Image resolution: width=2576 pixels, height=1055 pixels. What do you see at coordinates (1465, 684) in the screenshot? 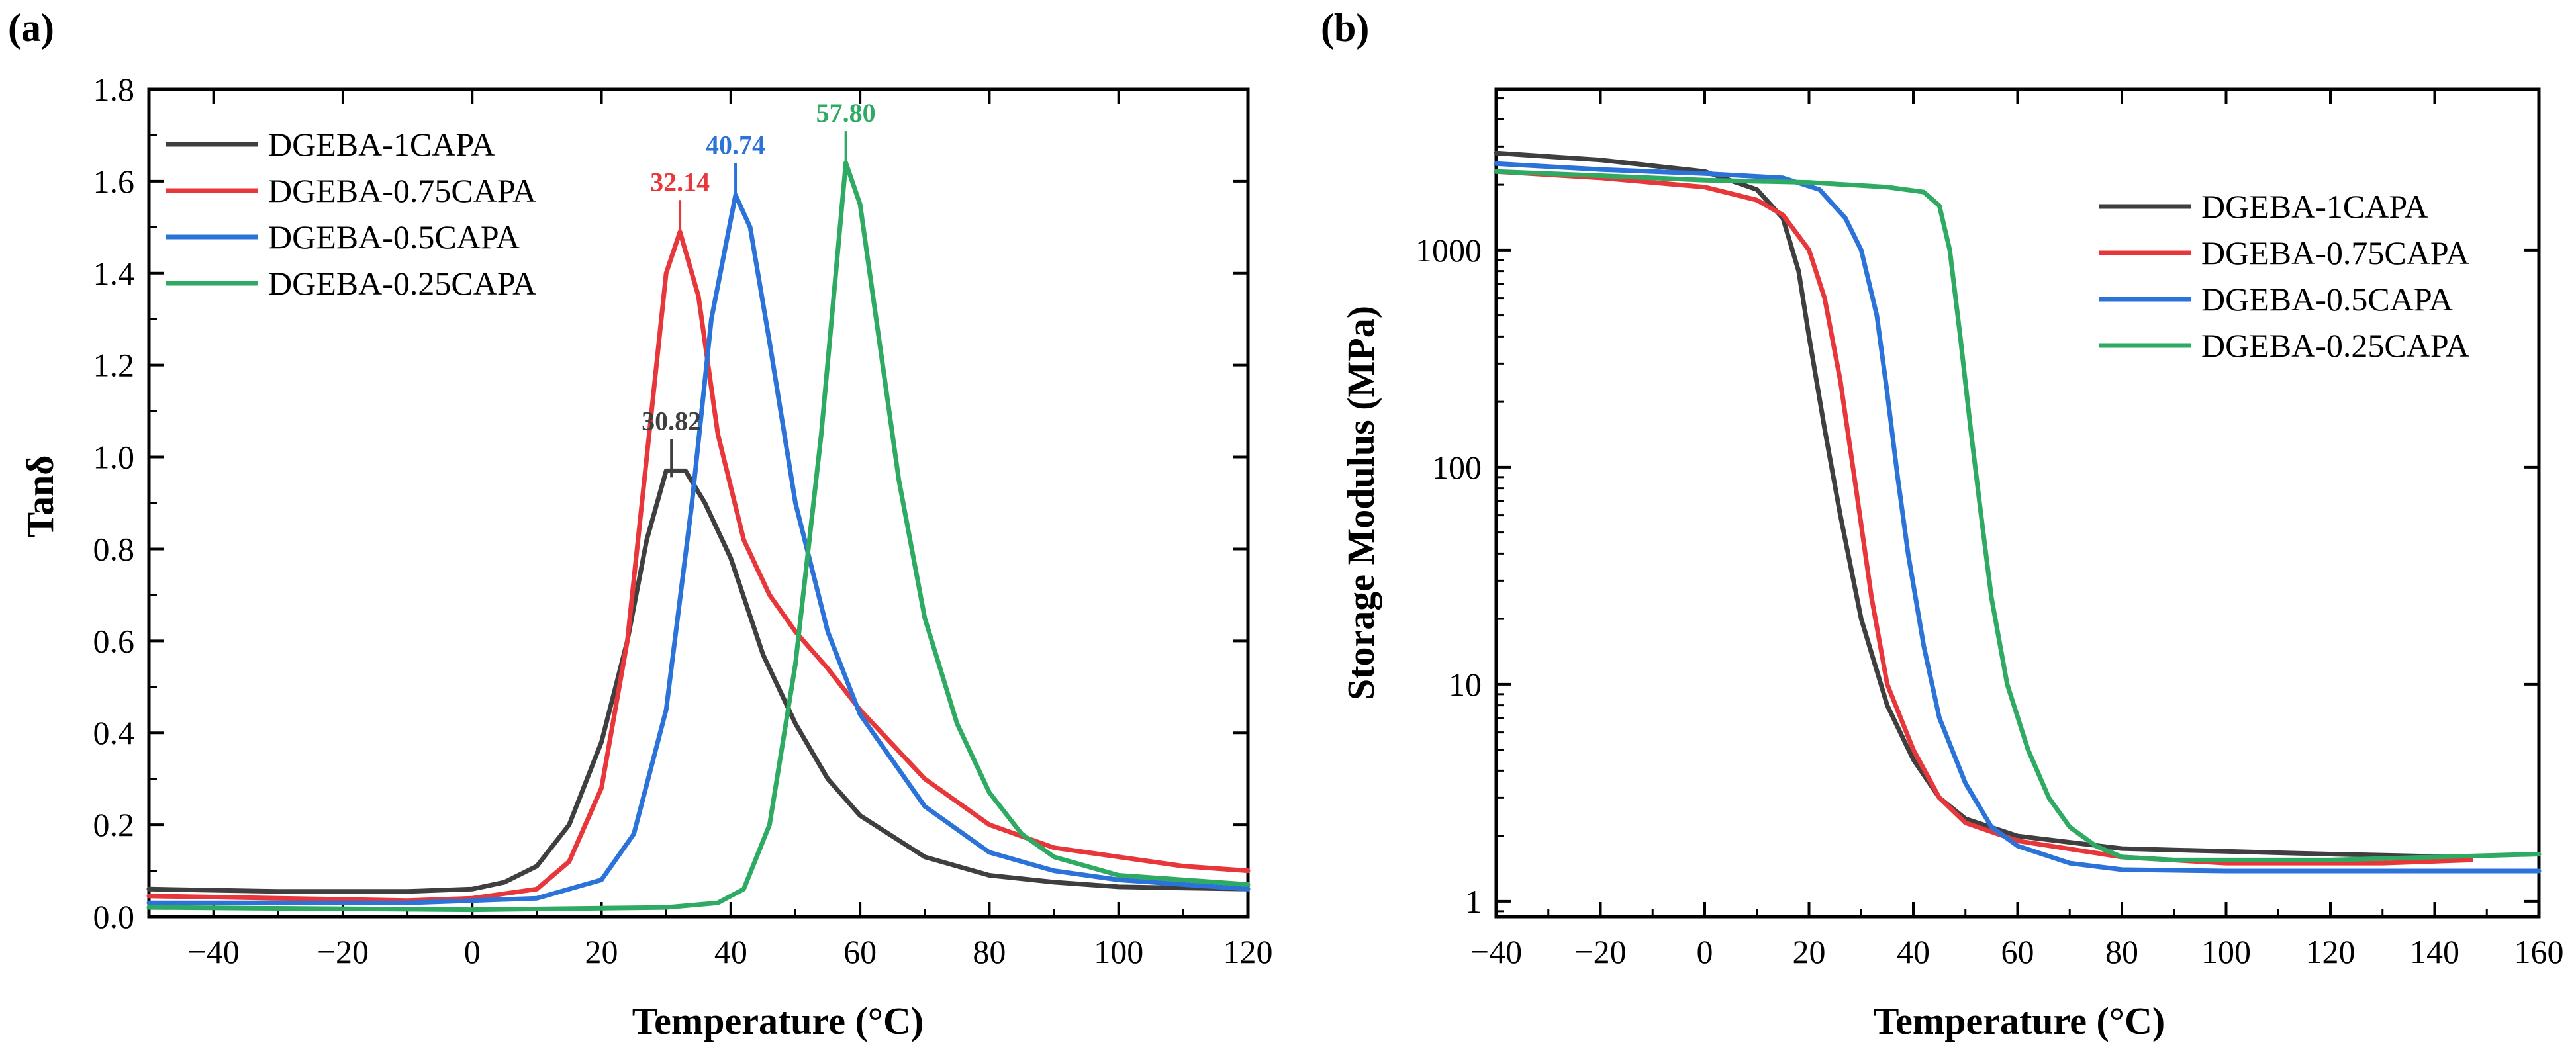
I see `y-tick-label: 10` at bounding box center [1465, 684].